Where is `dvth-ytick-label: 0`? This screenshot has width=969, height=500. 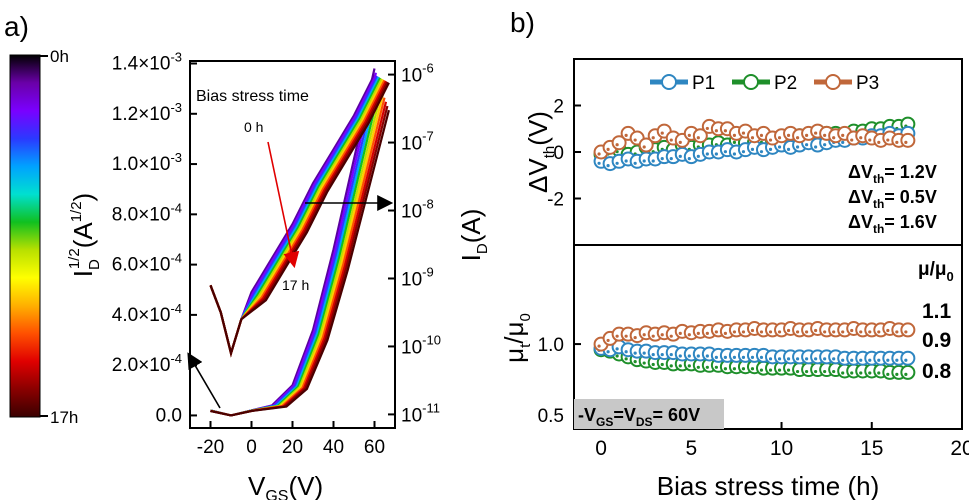
dvth-ytick-label: 0 is located at coordinates (558, 153).